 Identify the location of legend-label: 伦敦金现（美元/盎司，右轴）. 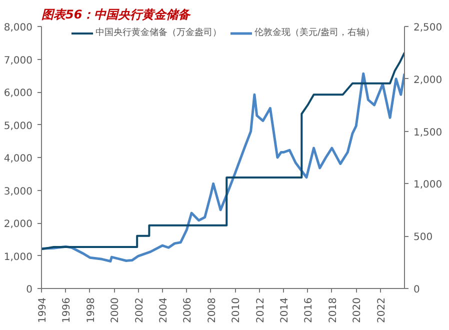
(314, 32).